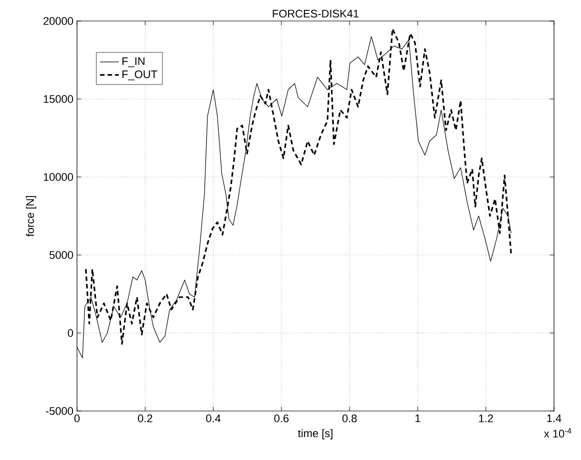  What do you see at coordinates (315, 14) in the screenshot?
I see `chart-title: FORCES-DISK41` at bounding box center [315, 14].